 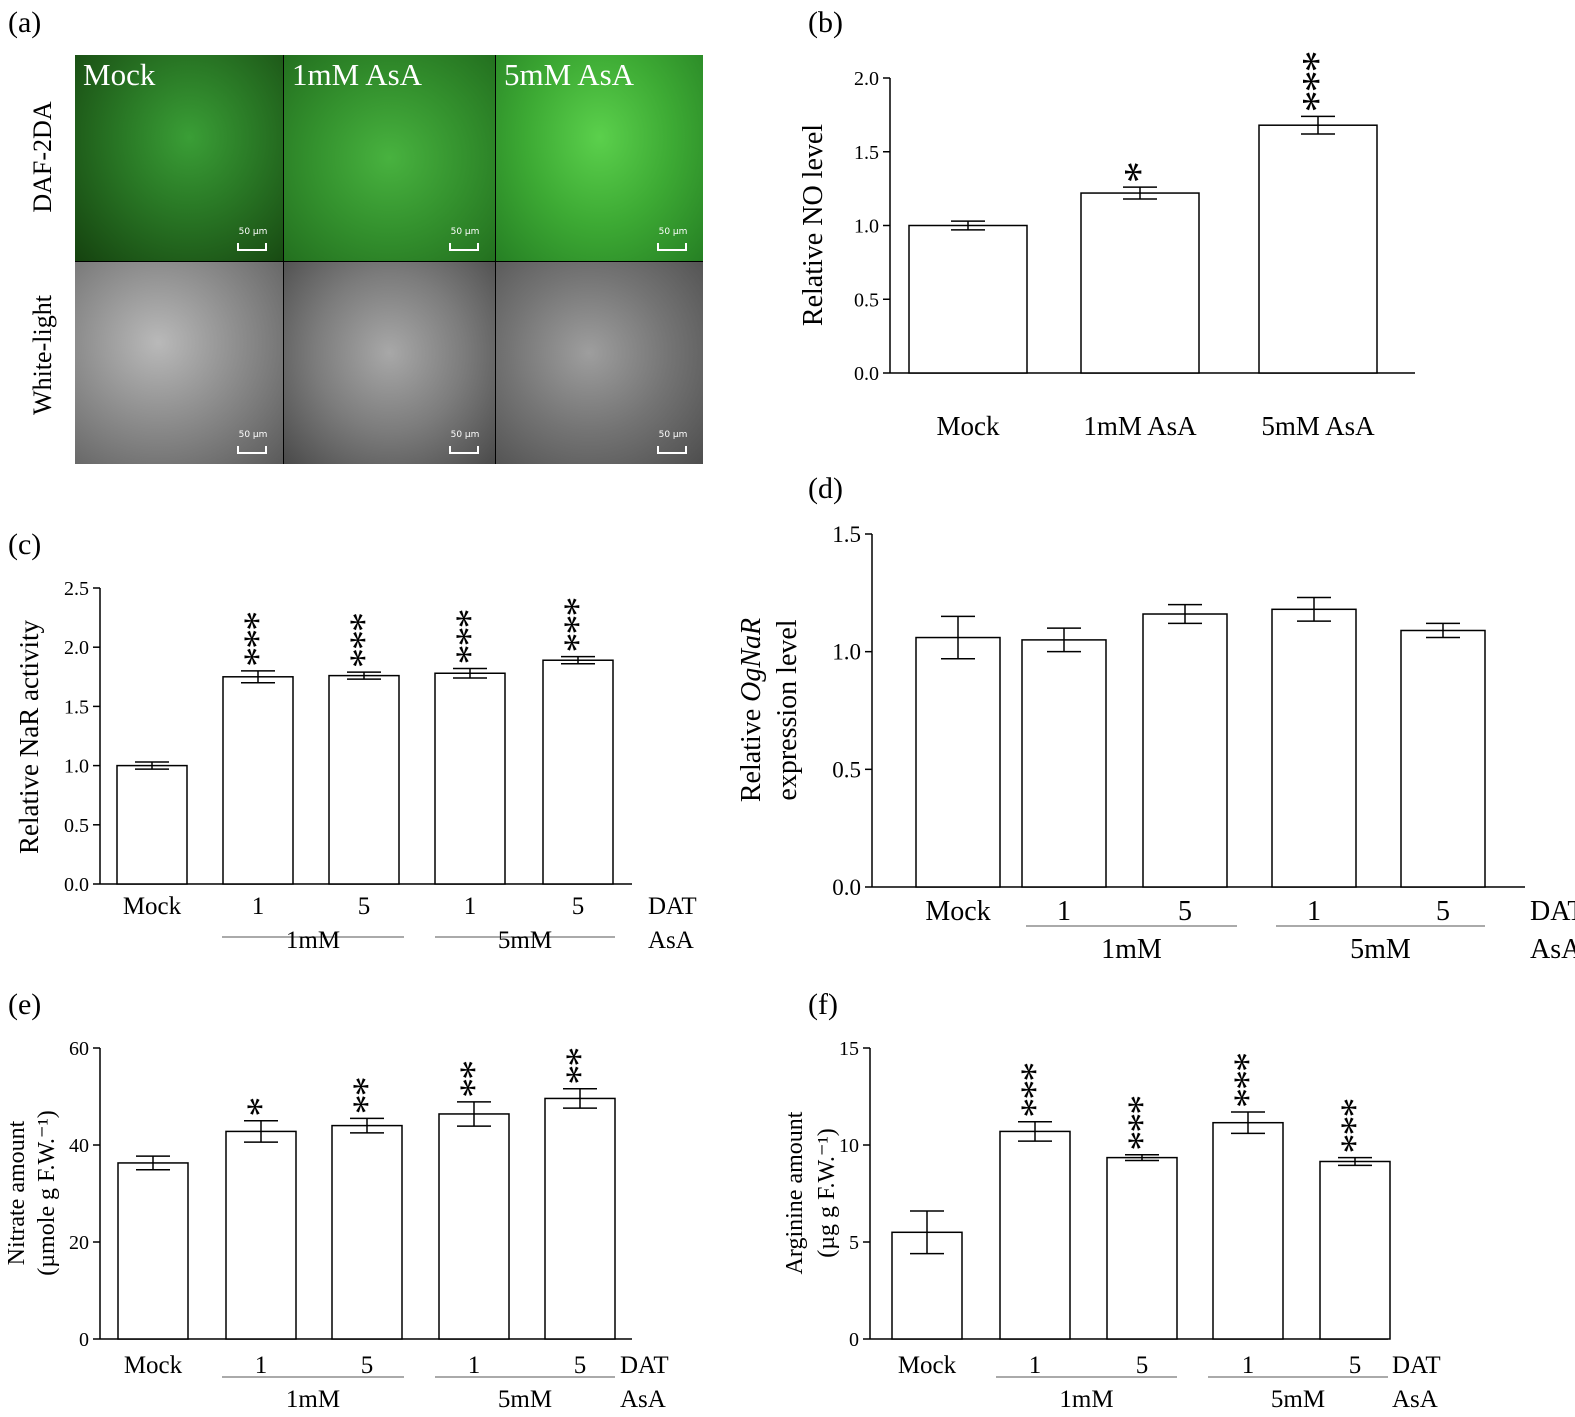 What do you see at coordinates (849, 1146) in the screenshot?
I see `y-tick-label: 10` at bounding box center [849, 1146].